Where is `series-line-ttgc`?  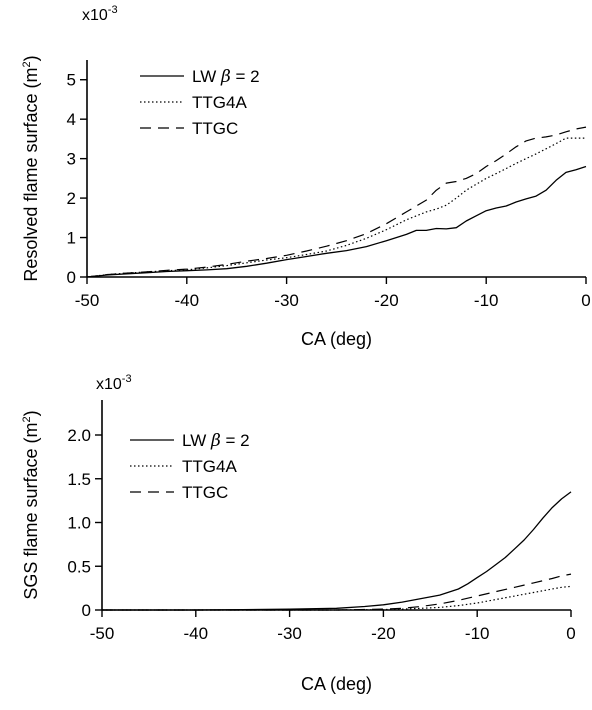
series-line-ttgc is located at coordinates (337, 592).